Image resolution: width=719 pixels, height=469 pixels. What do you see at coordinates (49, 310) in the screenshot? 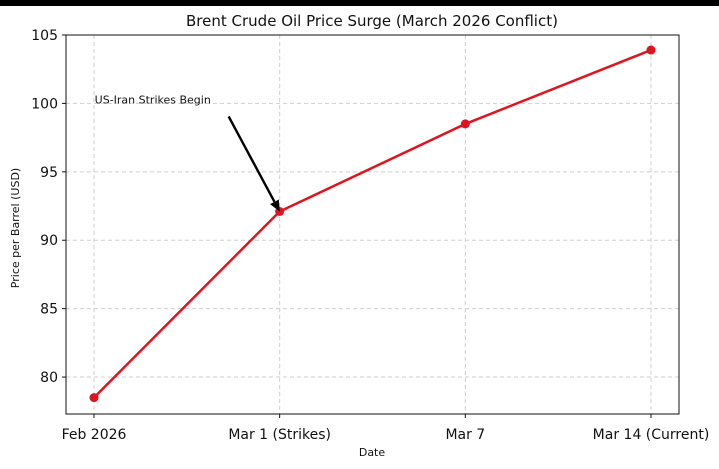
I see `y-tick-label: 85` at bounding box center [49, 310].